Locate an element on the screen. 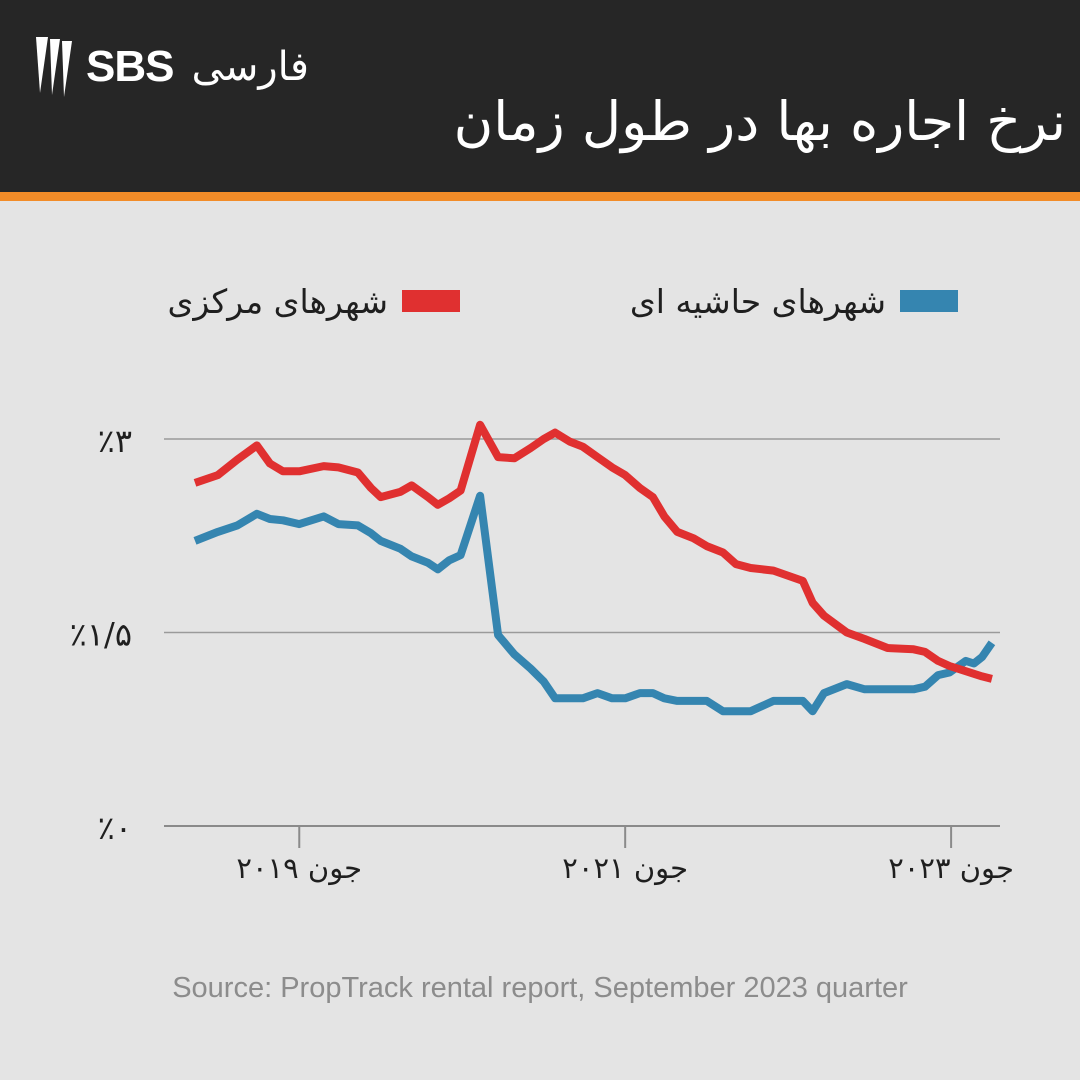 The width and height of the screenshot is (1080, 1080). y-tick-label: ٪۳ is located at coordinates (115, 441).